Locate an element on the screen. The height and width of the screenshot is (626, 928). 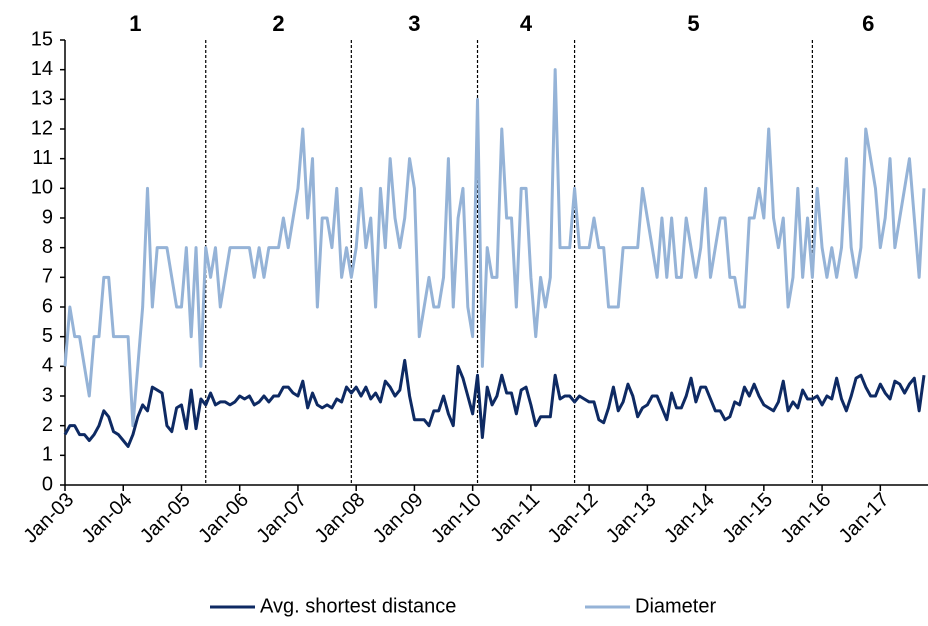
y-tick-label: 1 is located at coordinates (47, 455).